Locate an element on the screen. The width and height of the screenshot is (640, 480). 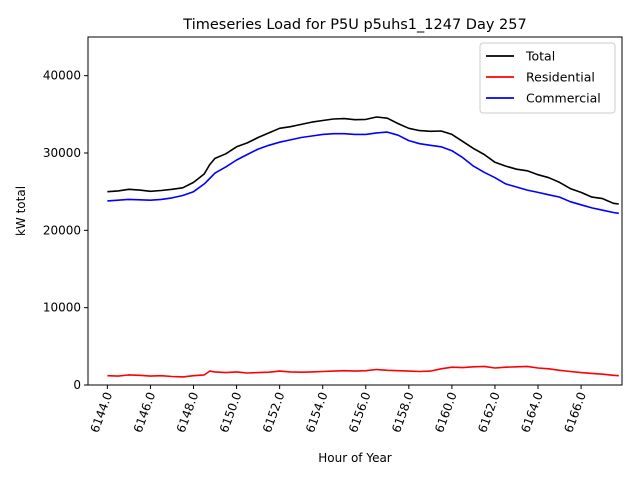
legend: Total Residential Commercial is located at coordinates (547, 78).